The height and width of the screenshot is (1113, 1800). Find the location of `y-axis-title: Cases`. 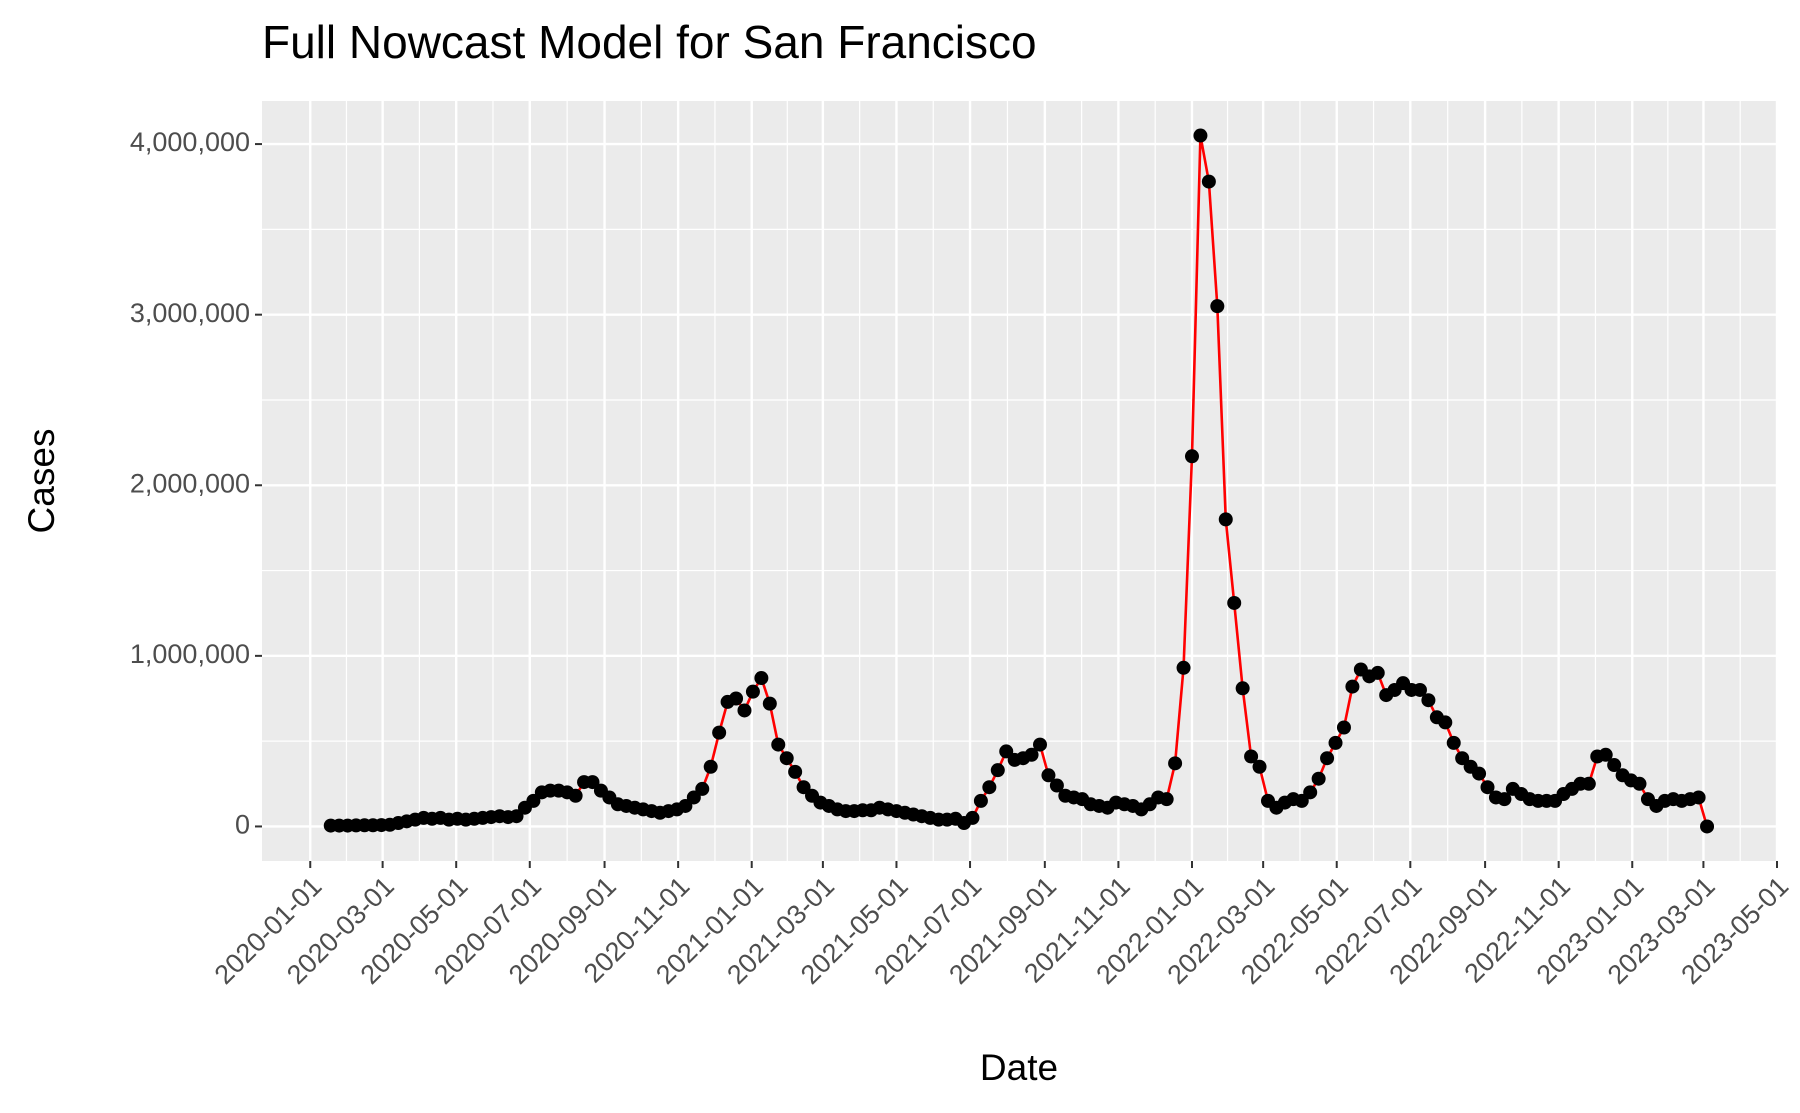

y-axis-title: Cases is located at coordinates (41, 481).